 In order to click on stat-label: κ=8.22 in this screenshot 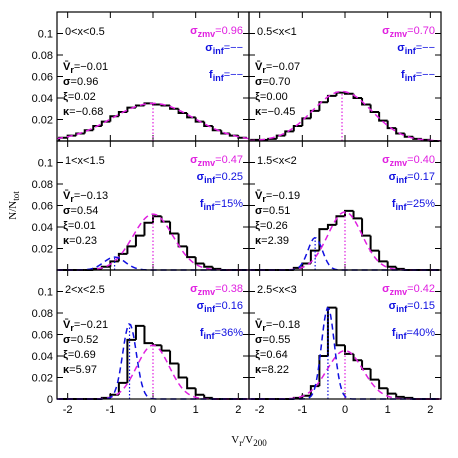, I will do `click(272, 370)`.